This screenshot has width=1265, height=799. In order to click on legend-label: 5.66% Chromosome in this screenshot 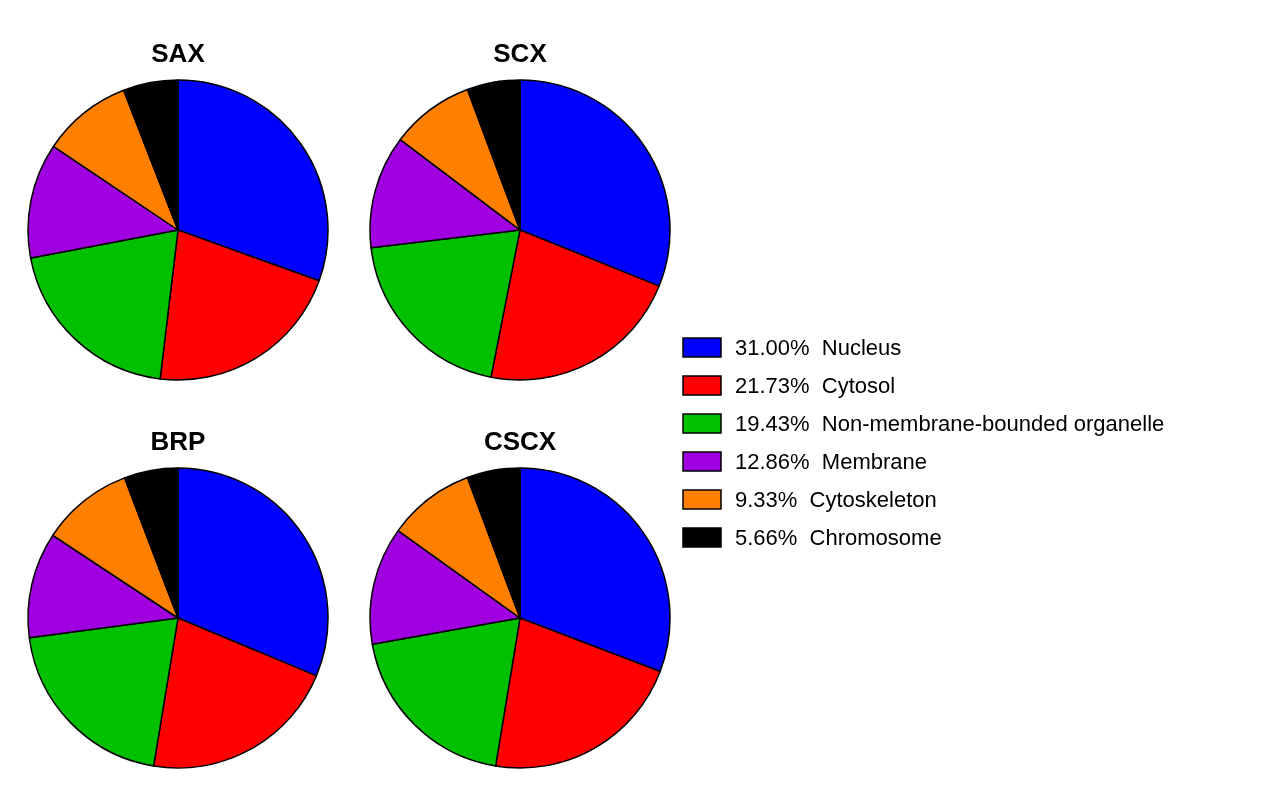, I will do `click(838, 537)`.